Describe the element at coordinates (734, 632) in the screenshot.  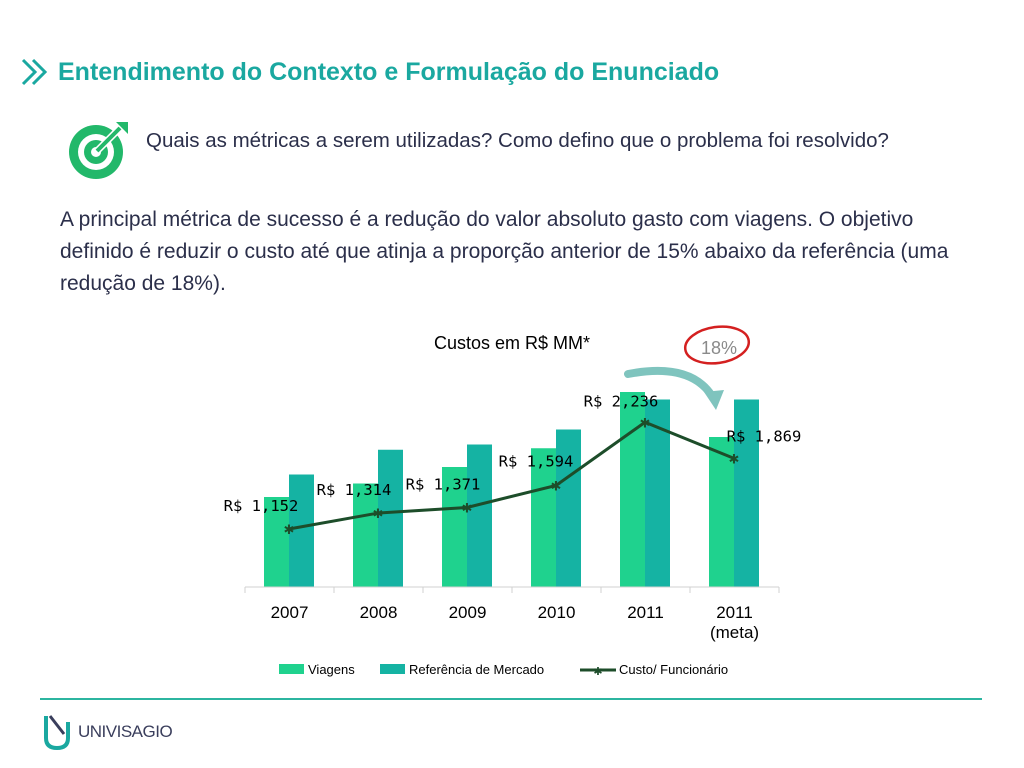
I see `category-label: (meta)` at that location.